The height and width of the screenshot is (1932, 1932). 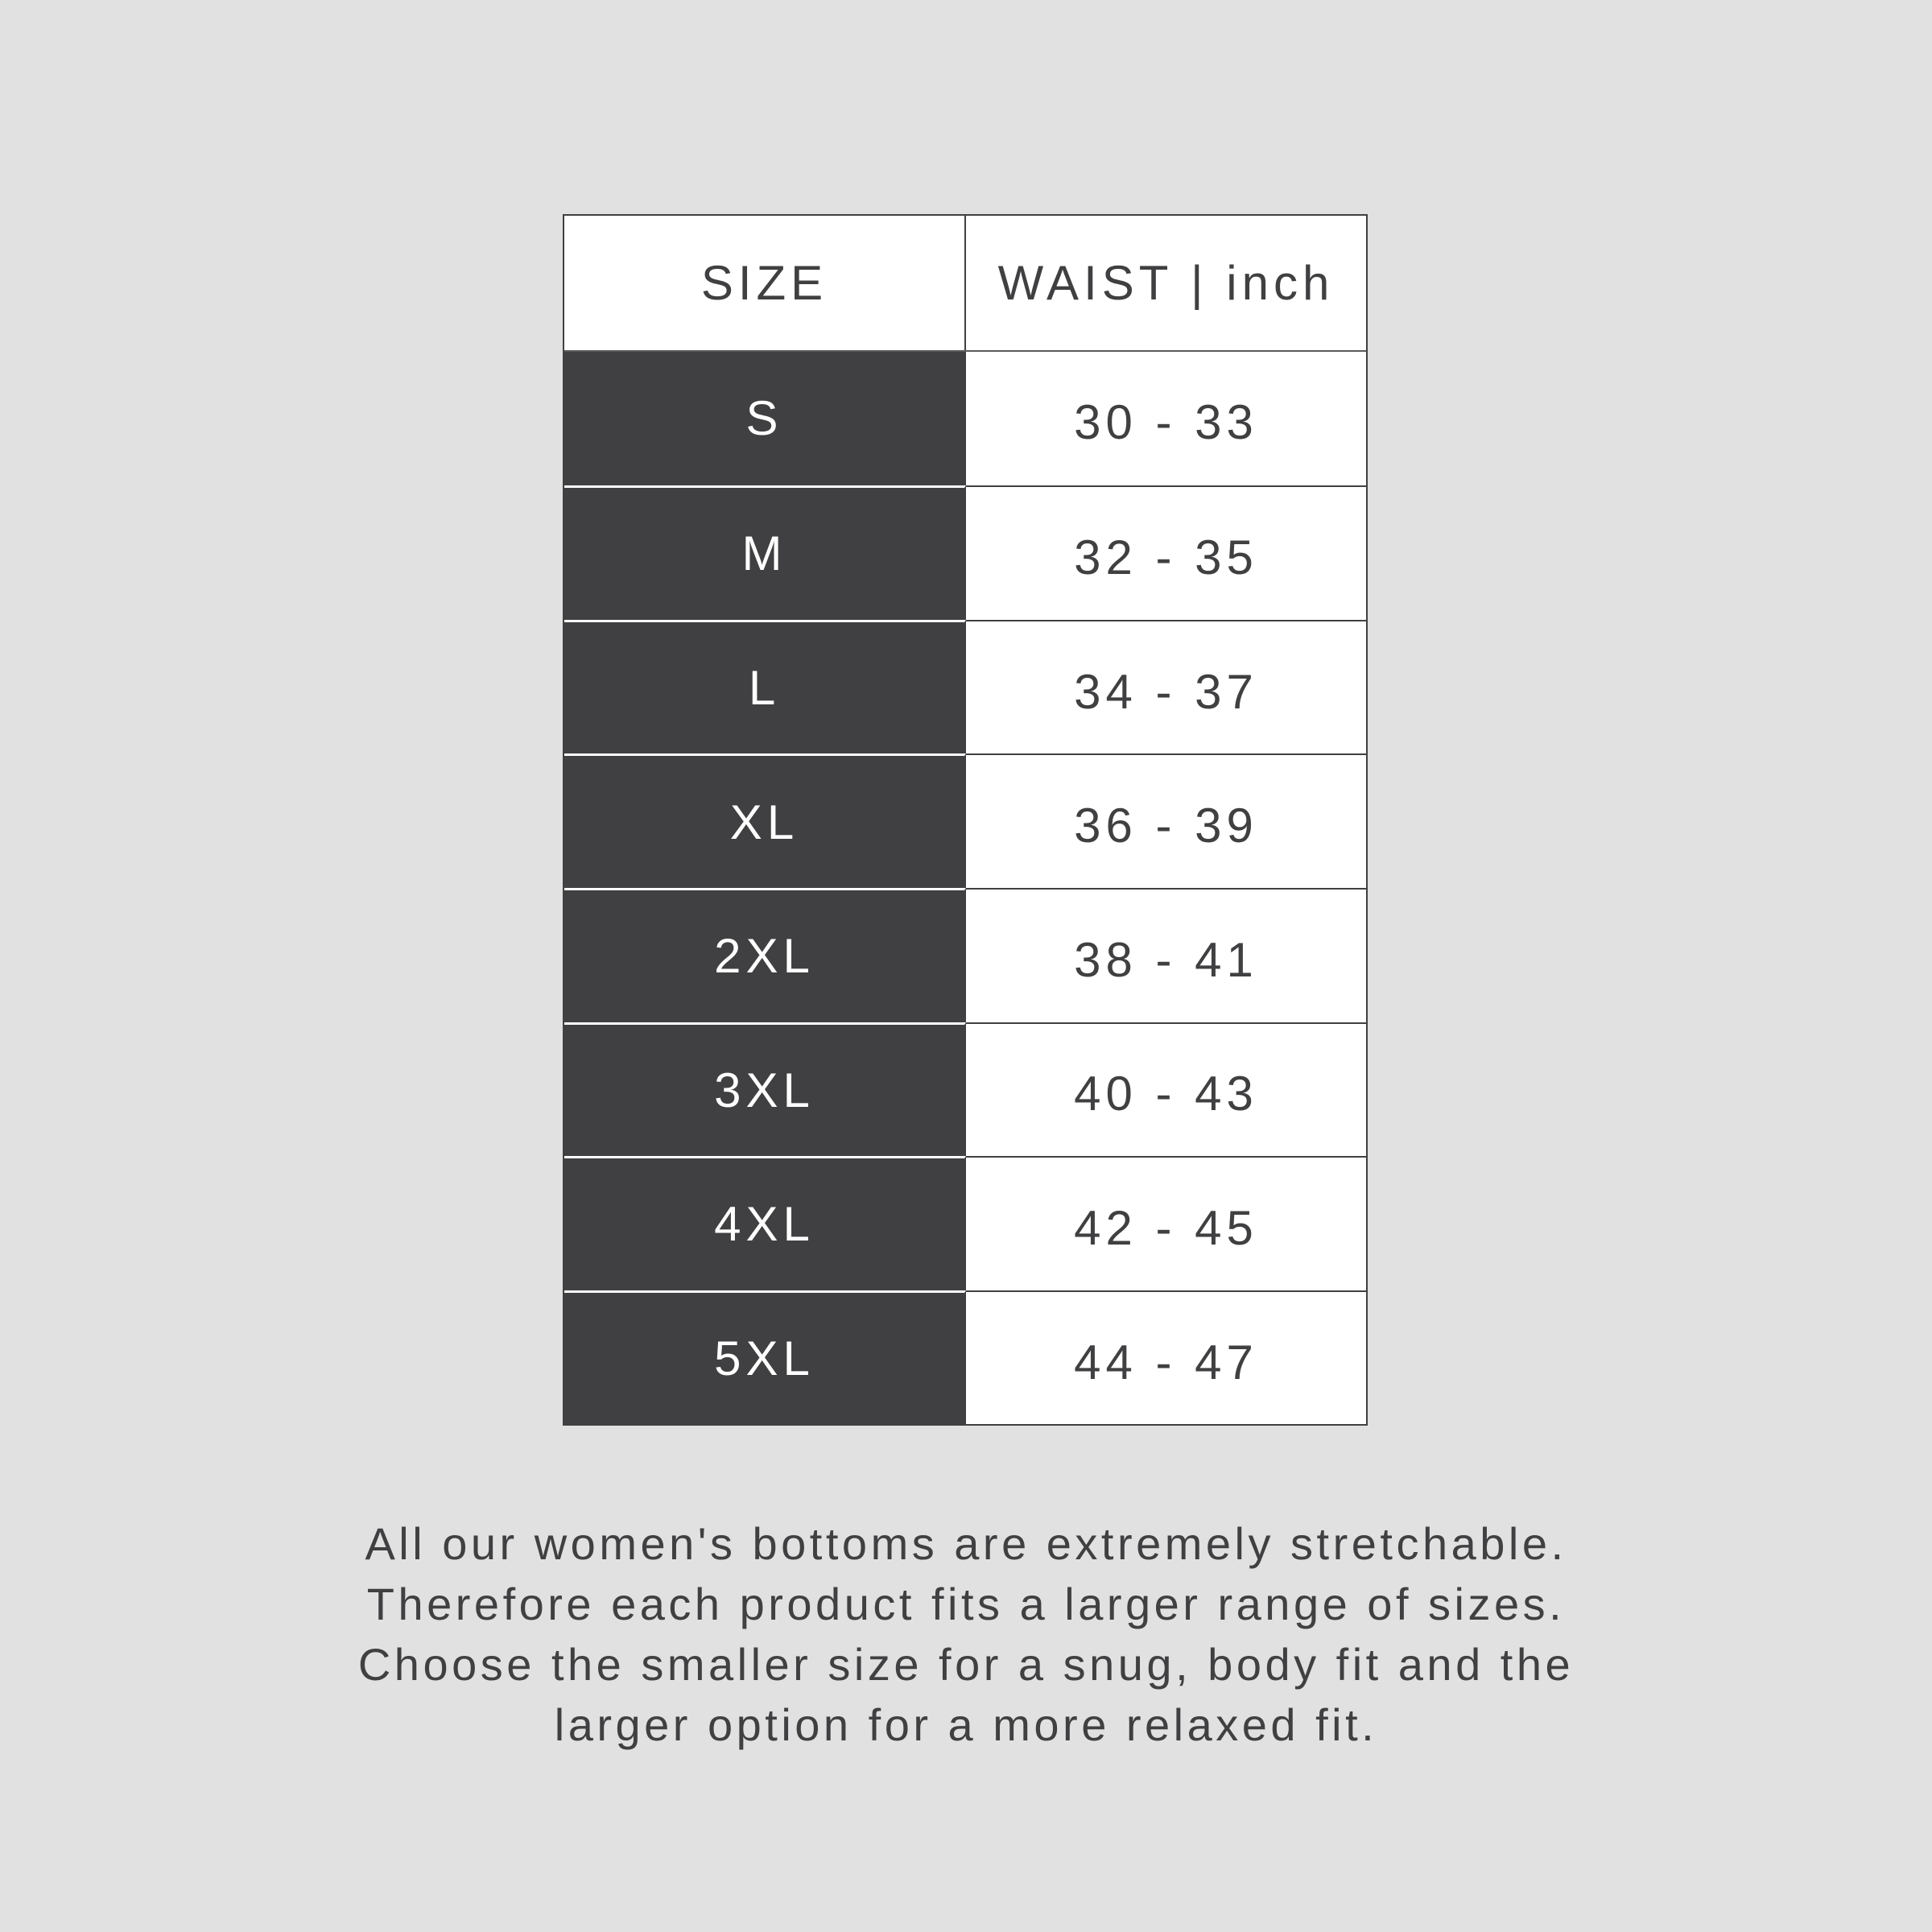 What do you see at coordinates (765, 283) in the screenshot?
I see `header-size: SIZE` at bounding box center [765, 283].